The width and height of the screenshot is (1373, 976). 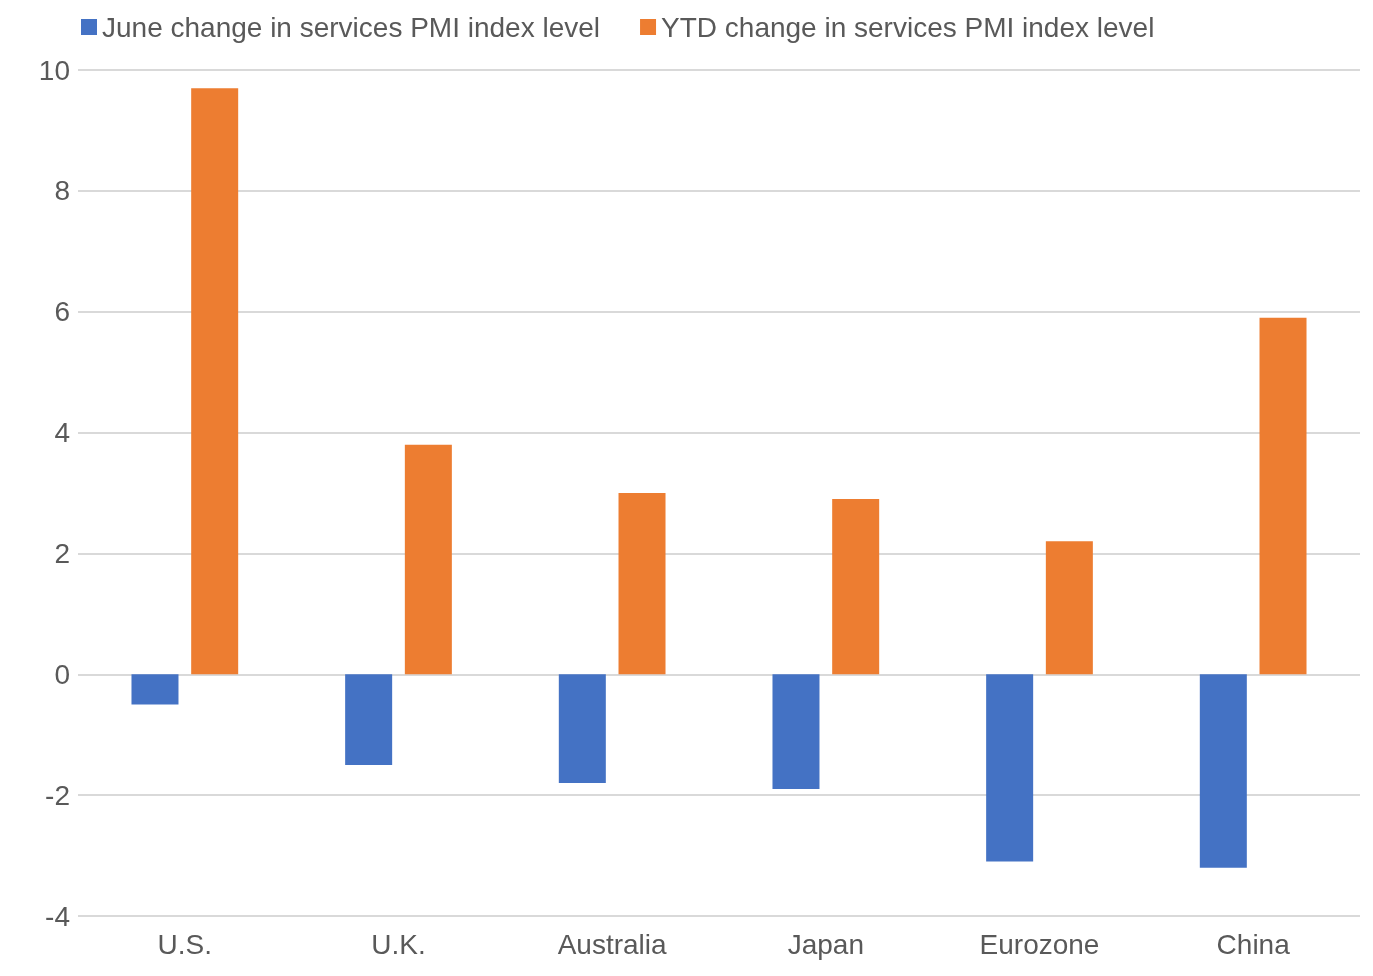 What do you see at coordinates (62, 553) in the screenshot?
I see `y-tick-label: 2` at bounding box center [62, 553].